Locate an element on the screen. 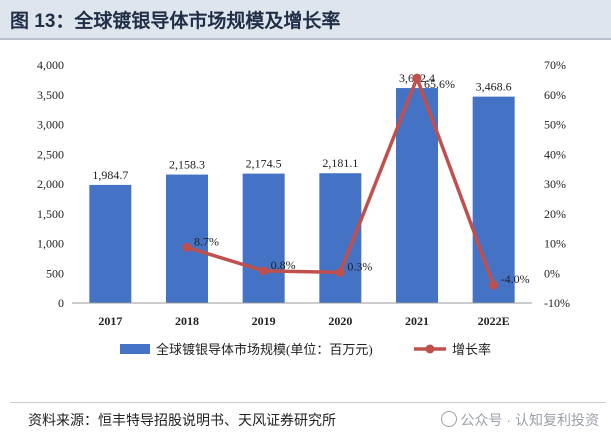 The height and width of the screenshot is (443, 611). x-tick-label: 2020 is located at coordinates (340, 321).